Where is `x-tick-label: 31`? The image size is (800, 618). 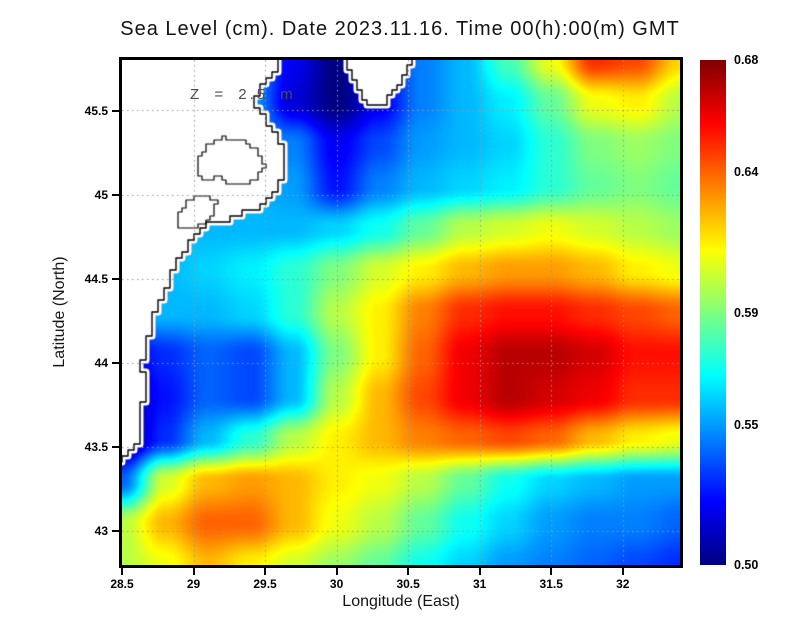 x-tick-label: 31 is located at coordinates (480, 584).